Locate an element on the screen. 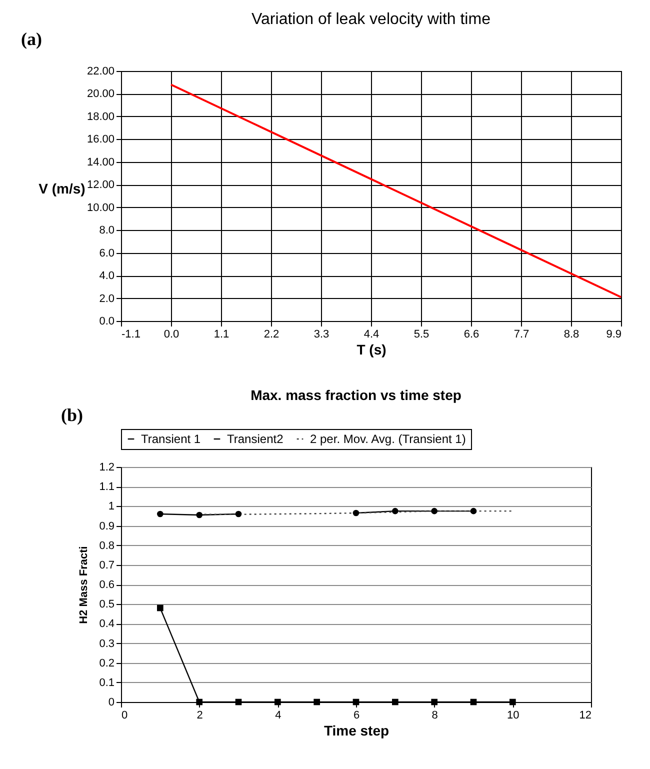 This screenshot has height=769, width=650. x-tick-label: 2 is located at coordinates (199, 716).